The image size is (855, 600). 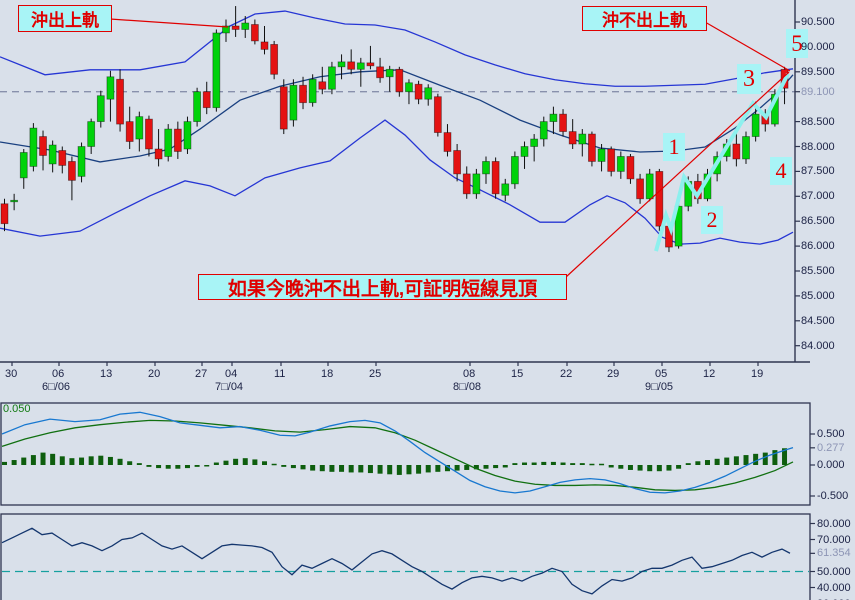 I want to click on month-axis-label: 6□/06, so click(x=56, y=387).